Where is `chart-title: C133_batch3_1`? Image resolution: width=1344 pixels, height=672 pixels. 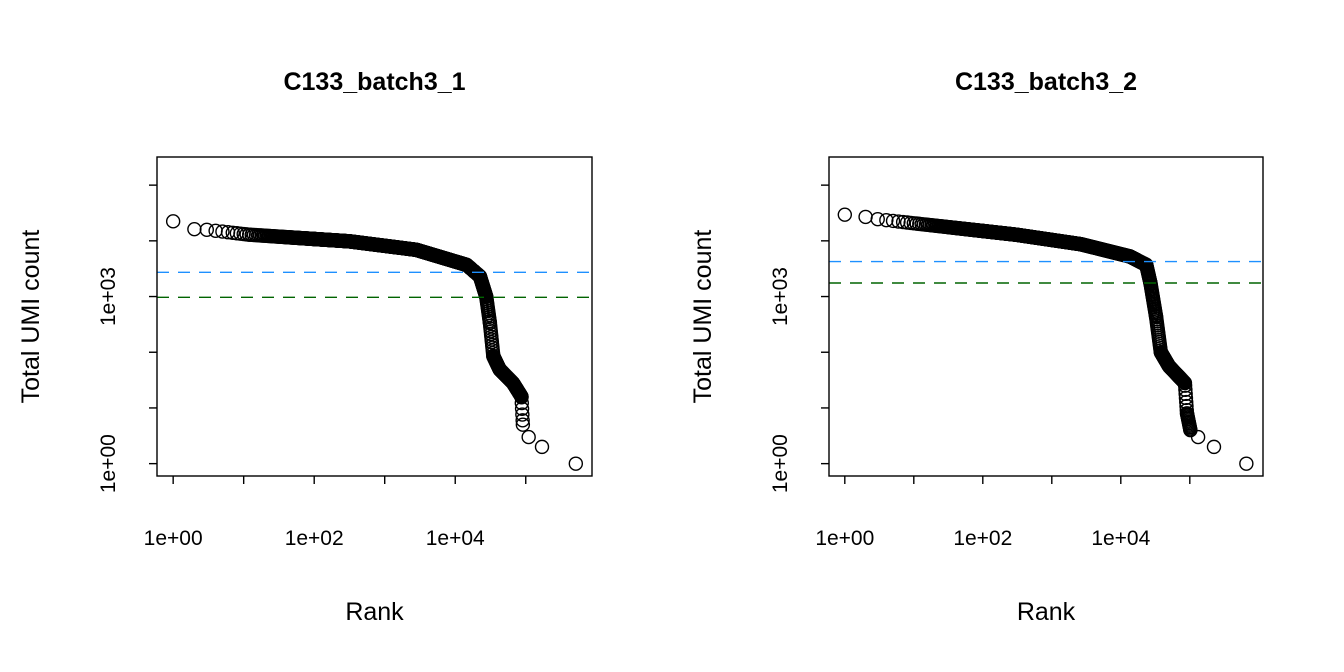 chart-title: C133_batch3_1 is located at coordinates (374, 82).